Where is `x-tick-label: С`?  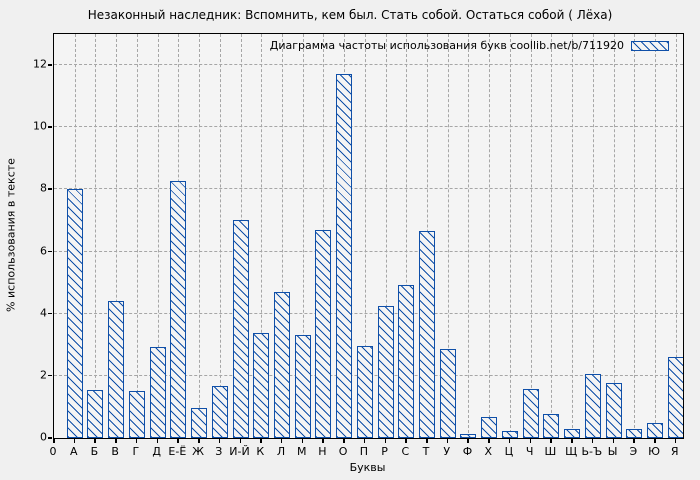 x-tick-label: С is located at coordinates (405, 451).